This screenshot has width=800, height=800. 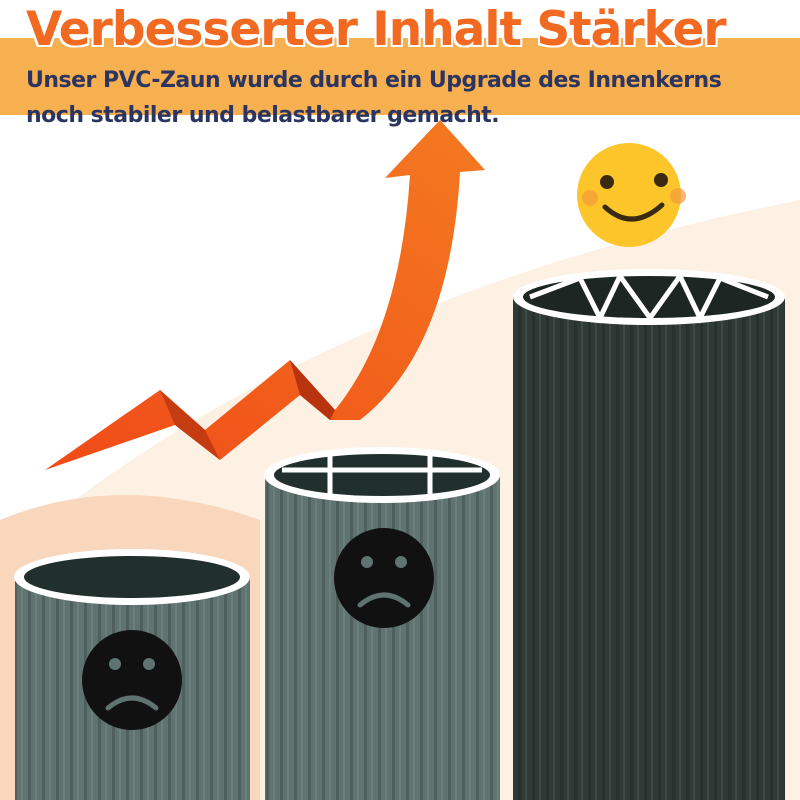 I want to click on subtitle-line-2: noch stabiler und belastbarer gemacht., so click(x=263, y=115).